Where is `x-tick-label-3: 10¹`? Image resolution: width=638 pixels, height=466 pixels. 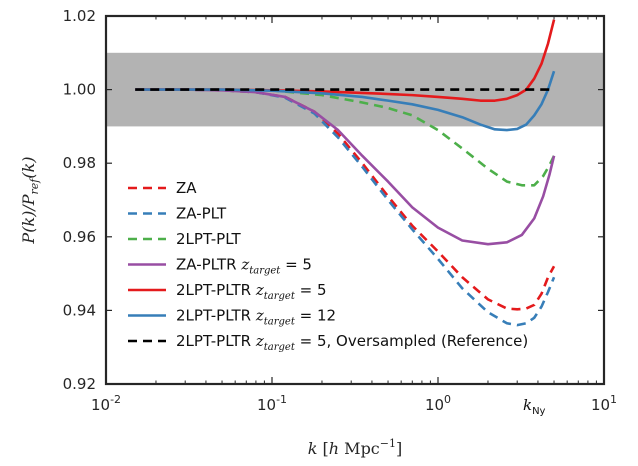
x-tick-label-3: 10¹ is located at coordinates (604, 403).